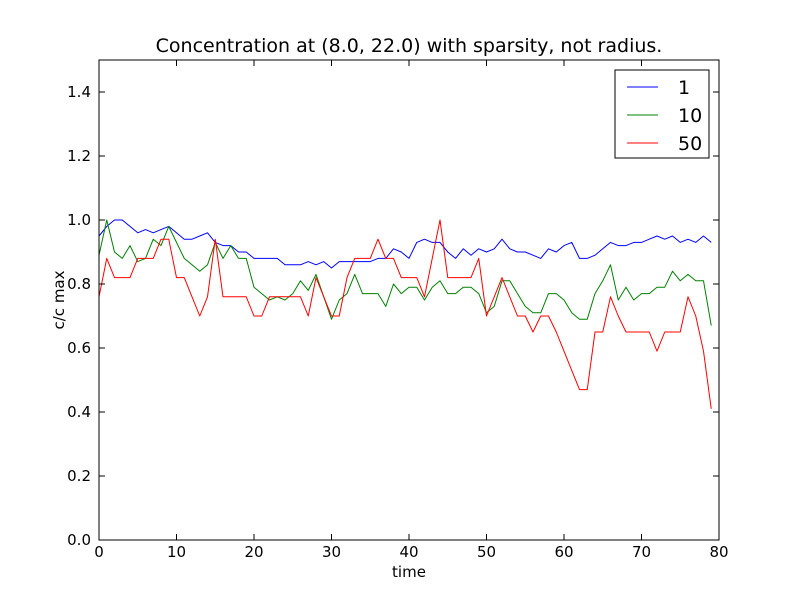  What do you see at coordinates (563, 552) in the screenshot?
I see `x-tick-label: 60` at bounding box center [563, 552].